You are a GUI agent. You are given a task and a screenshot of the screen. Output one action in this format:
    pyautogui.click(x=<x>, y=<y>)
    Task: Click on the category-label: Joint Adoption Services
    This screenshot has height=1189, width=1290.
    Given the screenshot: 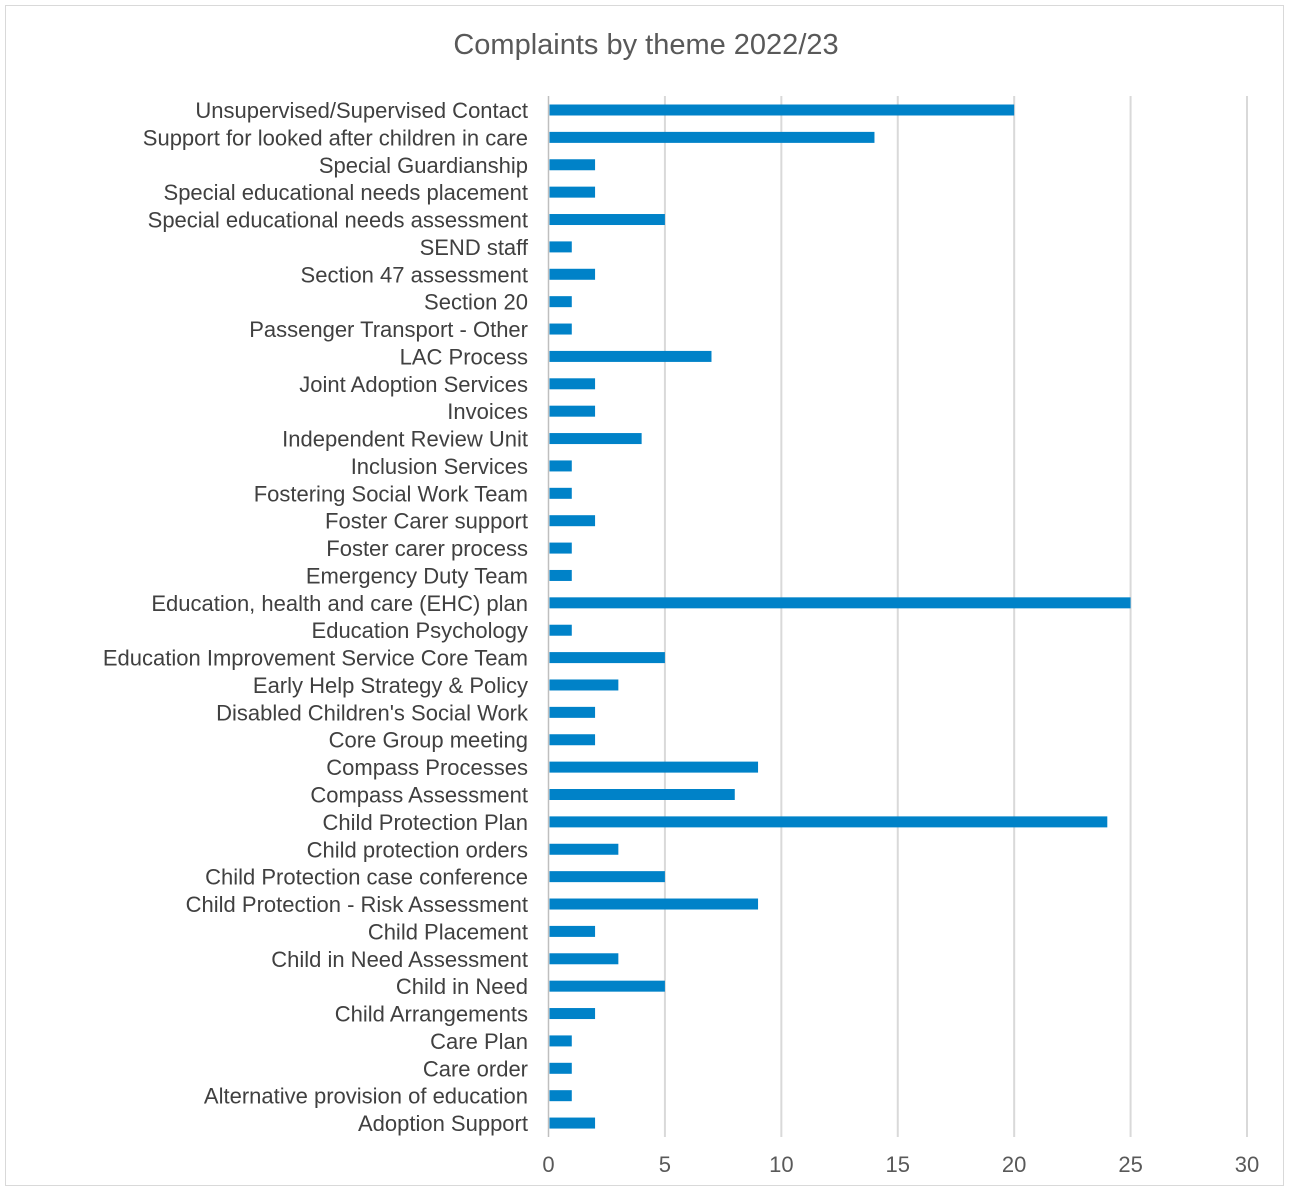 What is the action you would take?
    pyautogui.click(x=413, y=384)
    